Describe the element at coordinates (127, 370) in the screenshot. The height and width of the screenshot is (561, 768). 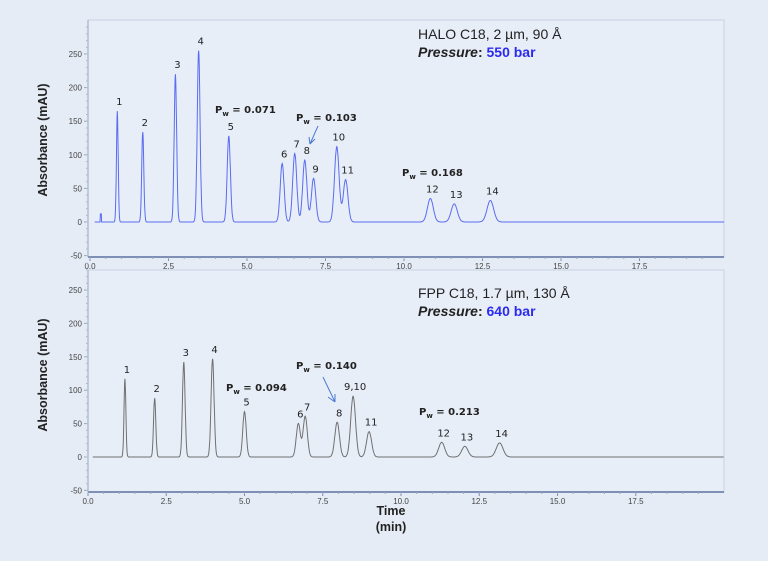
I see `bottom-peak-label-1: 1` at that location.